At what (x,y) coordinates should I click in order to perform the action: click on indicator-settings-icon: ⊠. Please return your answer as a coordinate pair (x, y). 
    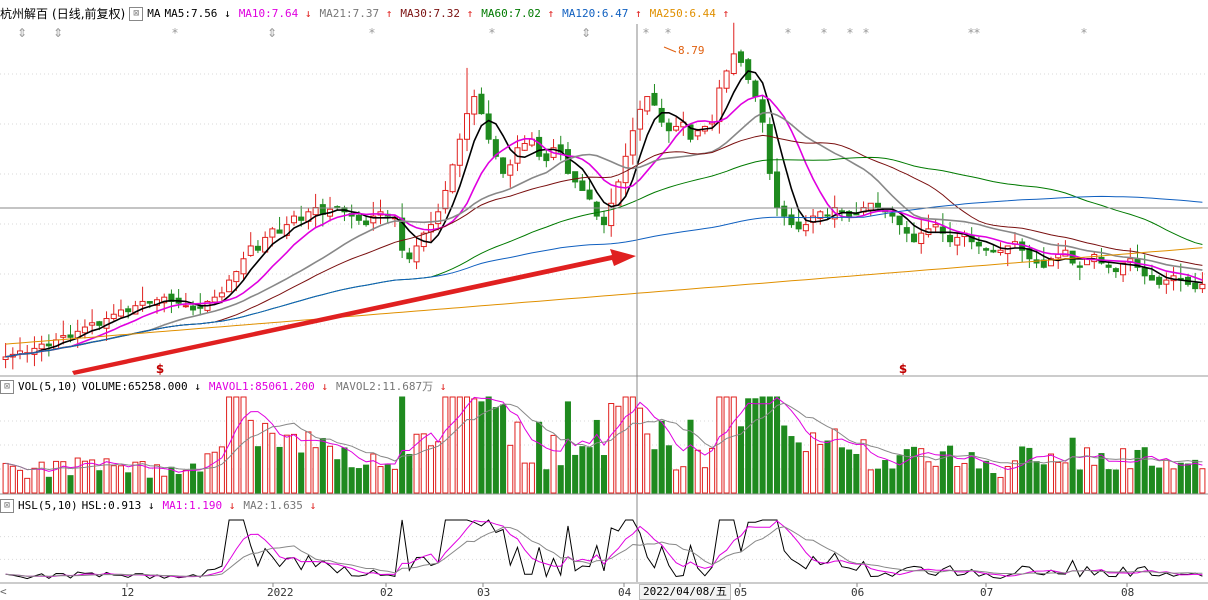
    Looking at the image, I should click on (136, 14).